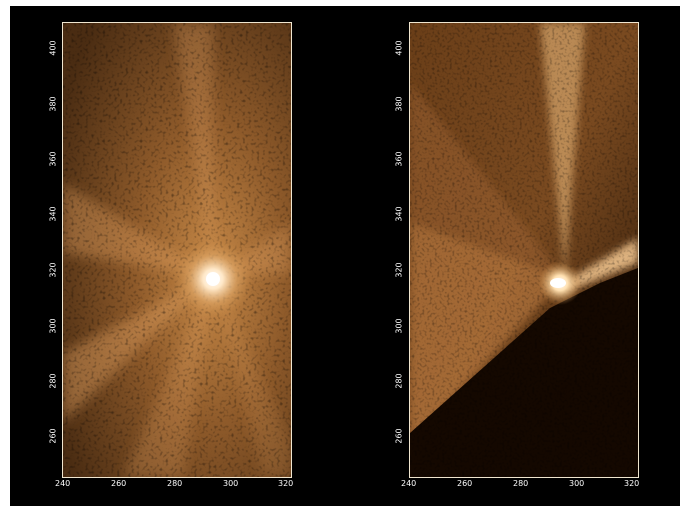  What do you see at coordinates (175, 483) in the screenshot?
I see `left-x-tick-280: 280` at bounding box center [175, 483].